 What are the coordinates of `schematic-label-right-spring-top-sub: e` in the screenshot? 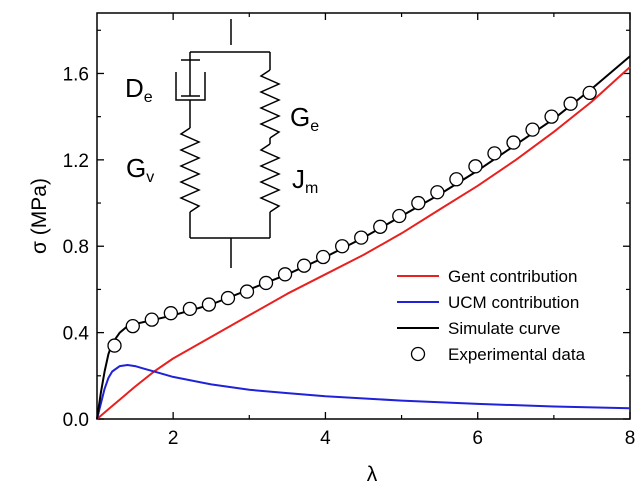 It's located at (314, 126).